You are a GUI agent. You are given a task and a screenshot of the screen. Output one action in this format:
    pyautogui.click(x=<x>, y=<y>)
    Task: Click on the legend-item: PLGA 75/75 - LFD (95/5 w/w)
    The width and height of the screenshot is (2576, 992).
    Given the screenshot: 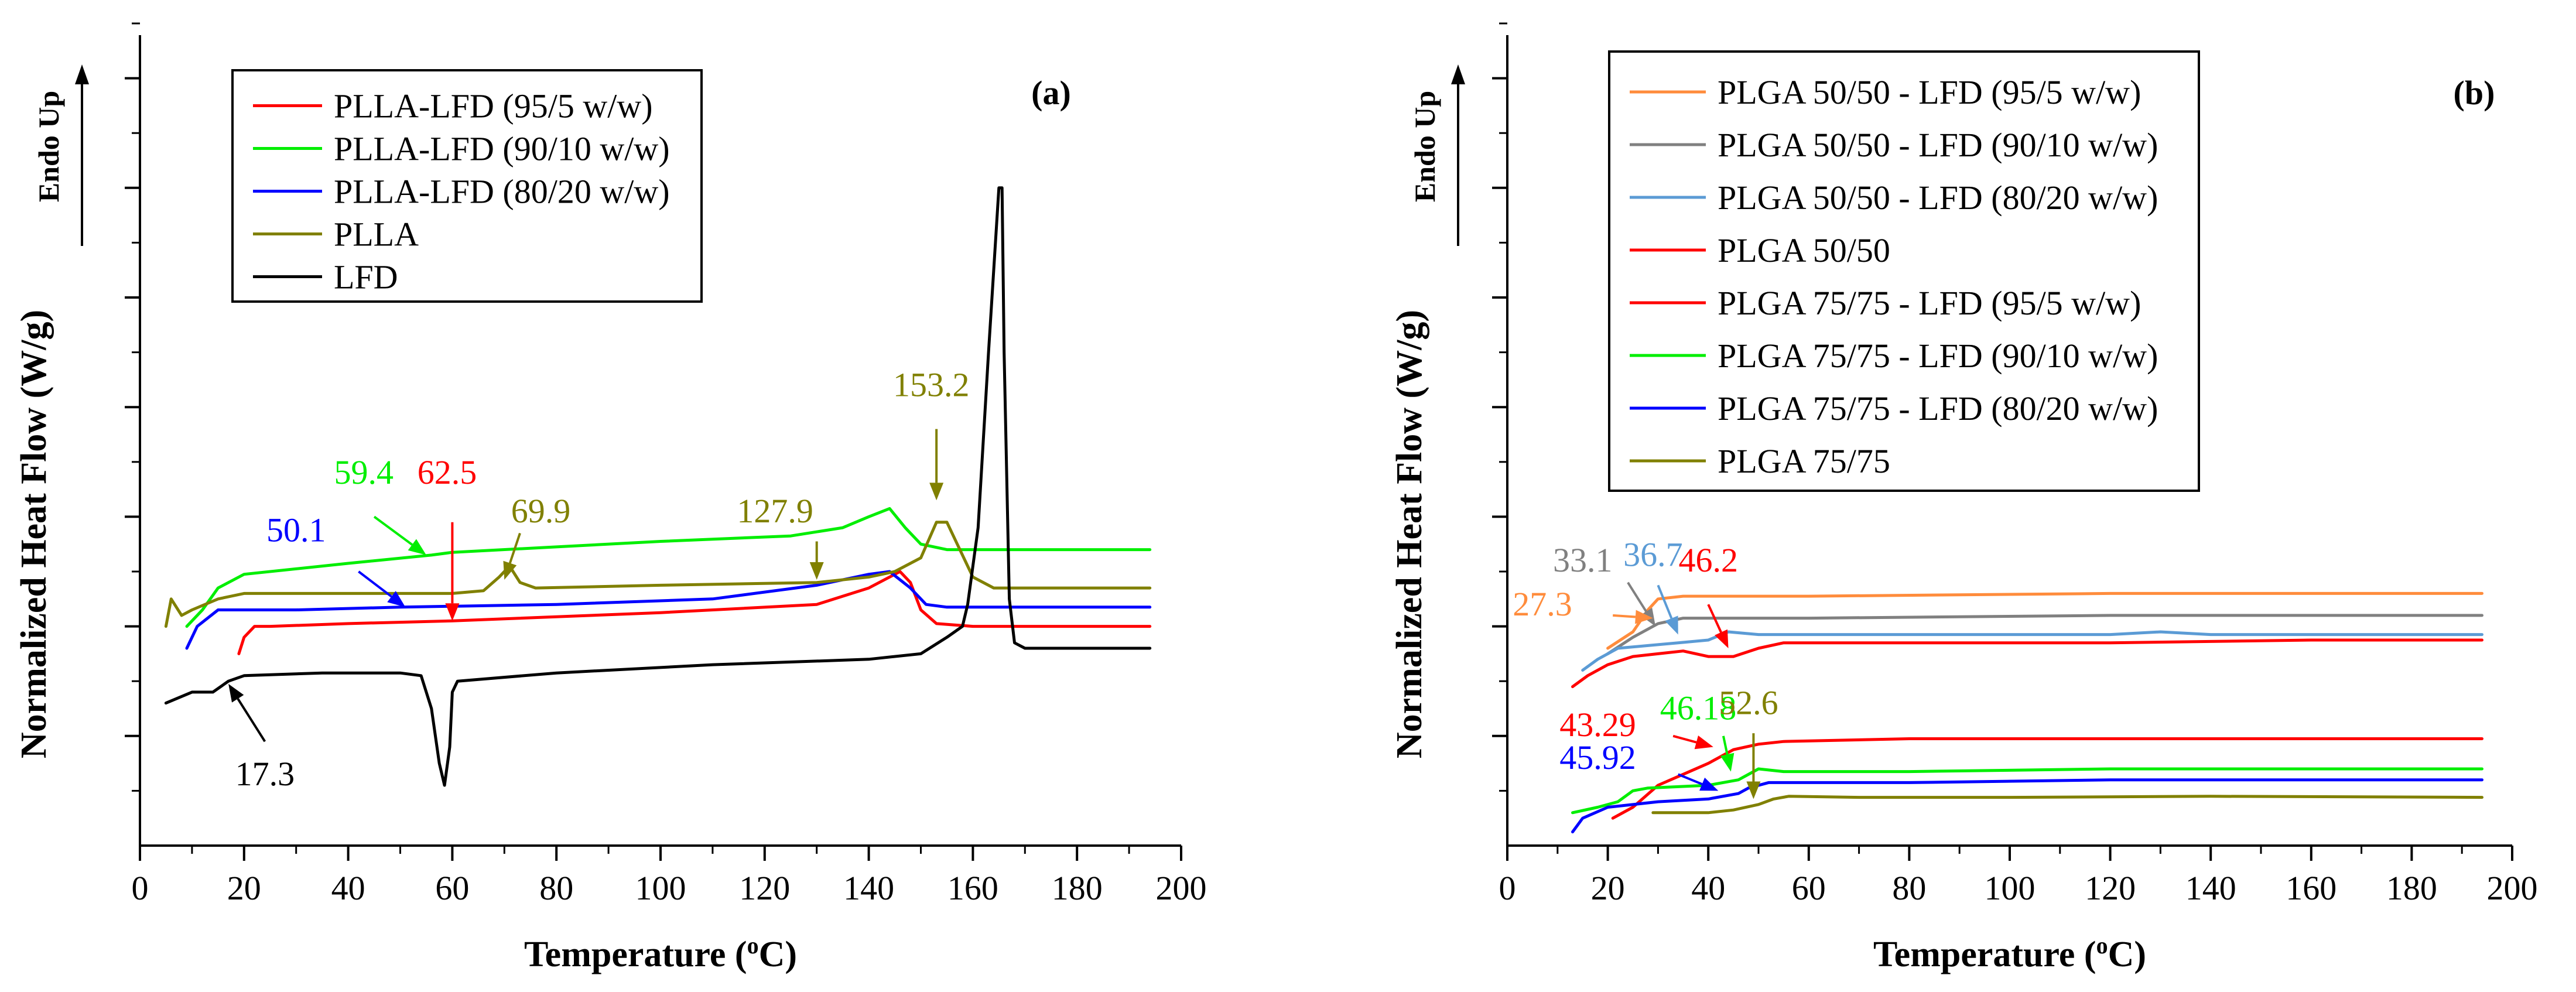 What is the action you would take?
    pyautogui.click(x=1930, y=303)
    